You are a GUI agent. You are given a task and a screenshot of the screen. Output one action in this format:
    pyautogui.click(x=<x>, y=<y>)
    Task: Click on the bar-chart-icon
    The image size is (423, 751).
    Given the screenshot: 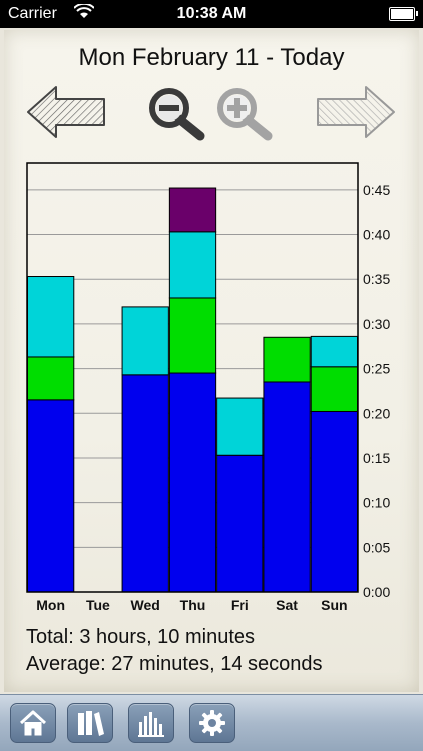 What is the action you would take?
    pyautogui.click(x=151, y=724)
    